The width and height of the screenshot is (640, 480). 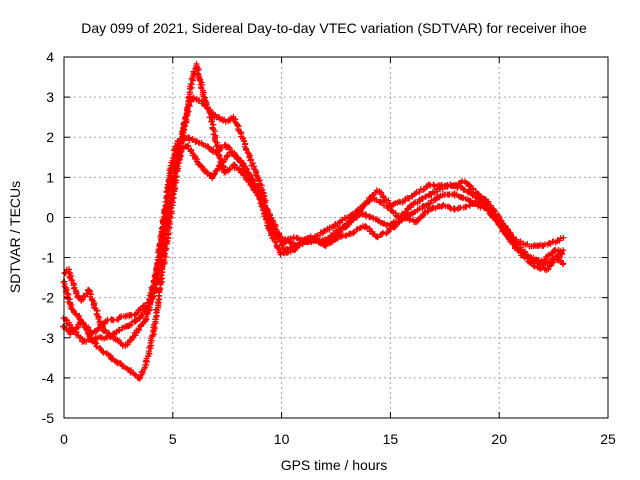 I want to click on y-tick-label: -1, so click(x=48, y=258).